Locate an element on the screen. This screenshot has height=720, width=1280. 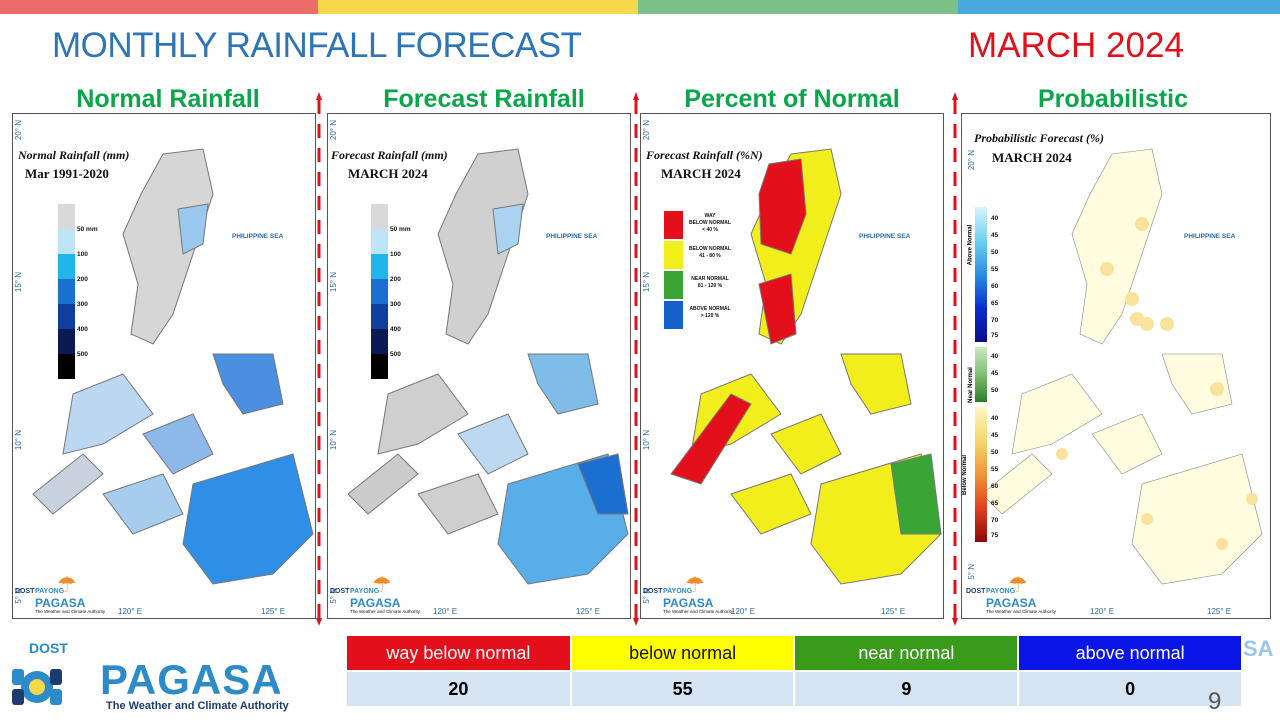
above-normal-bar is located at coordinates (981, 274).